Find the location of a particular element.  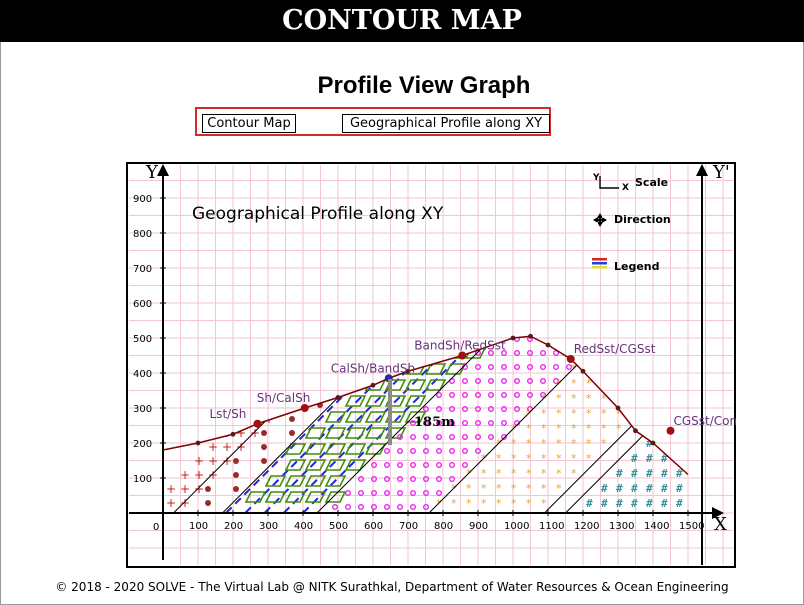

scale-icon is located at coordinates (609, 182).